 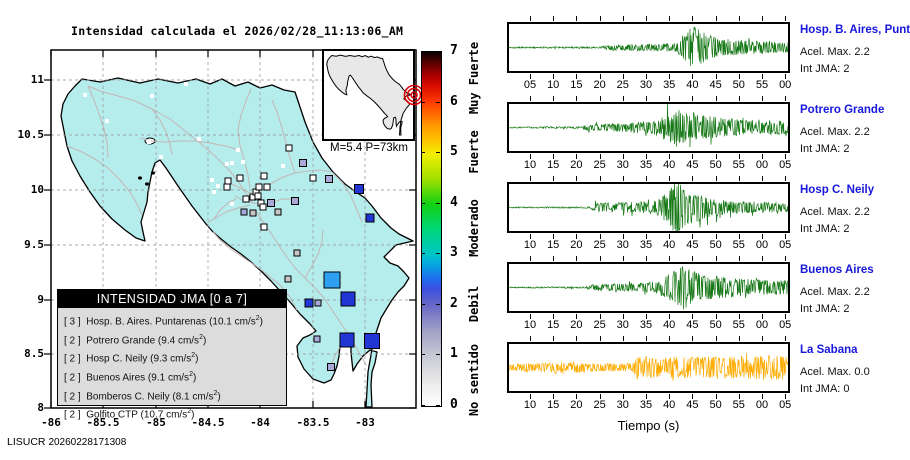 I want to click on colorbar-tick-label: 6, so click(x=454, y=101).